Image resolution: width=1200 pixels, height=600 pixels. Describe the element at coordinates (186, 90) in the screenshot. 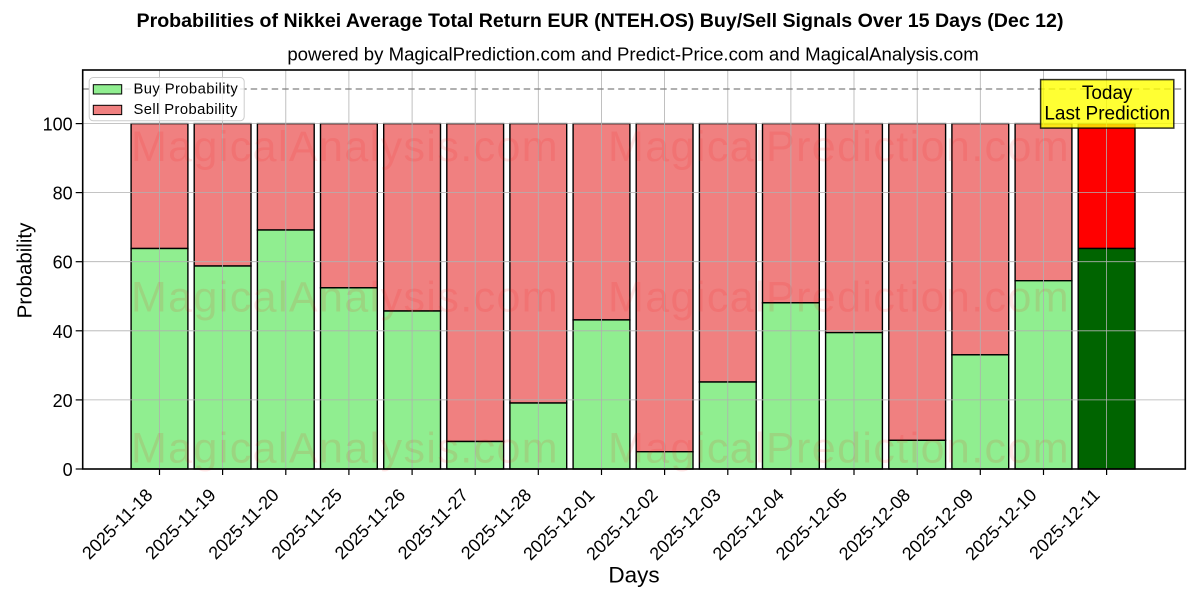

I see `svg-text: Buy Probability` at that location.